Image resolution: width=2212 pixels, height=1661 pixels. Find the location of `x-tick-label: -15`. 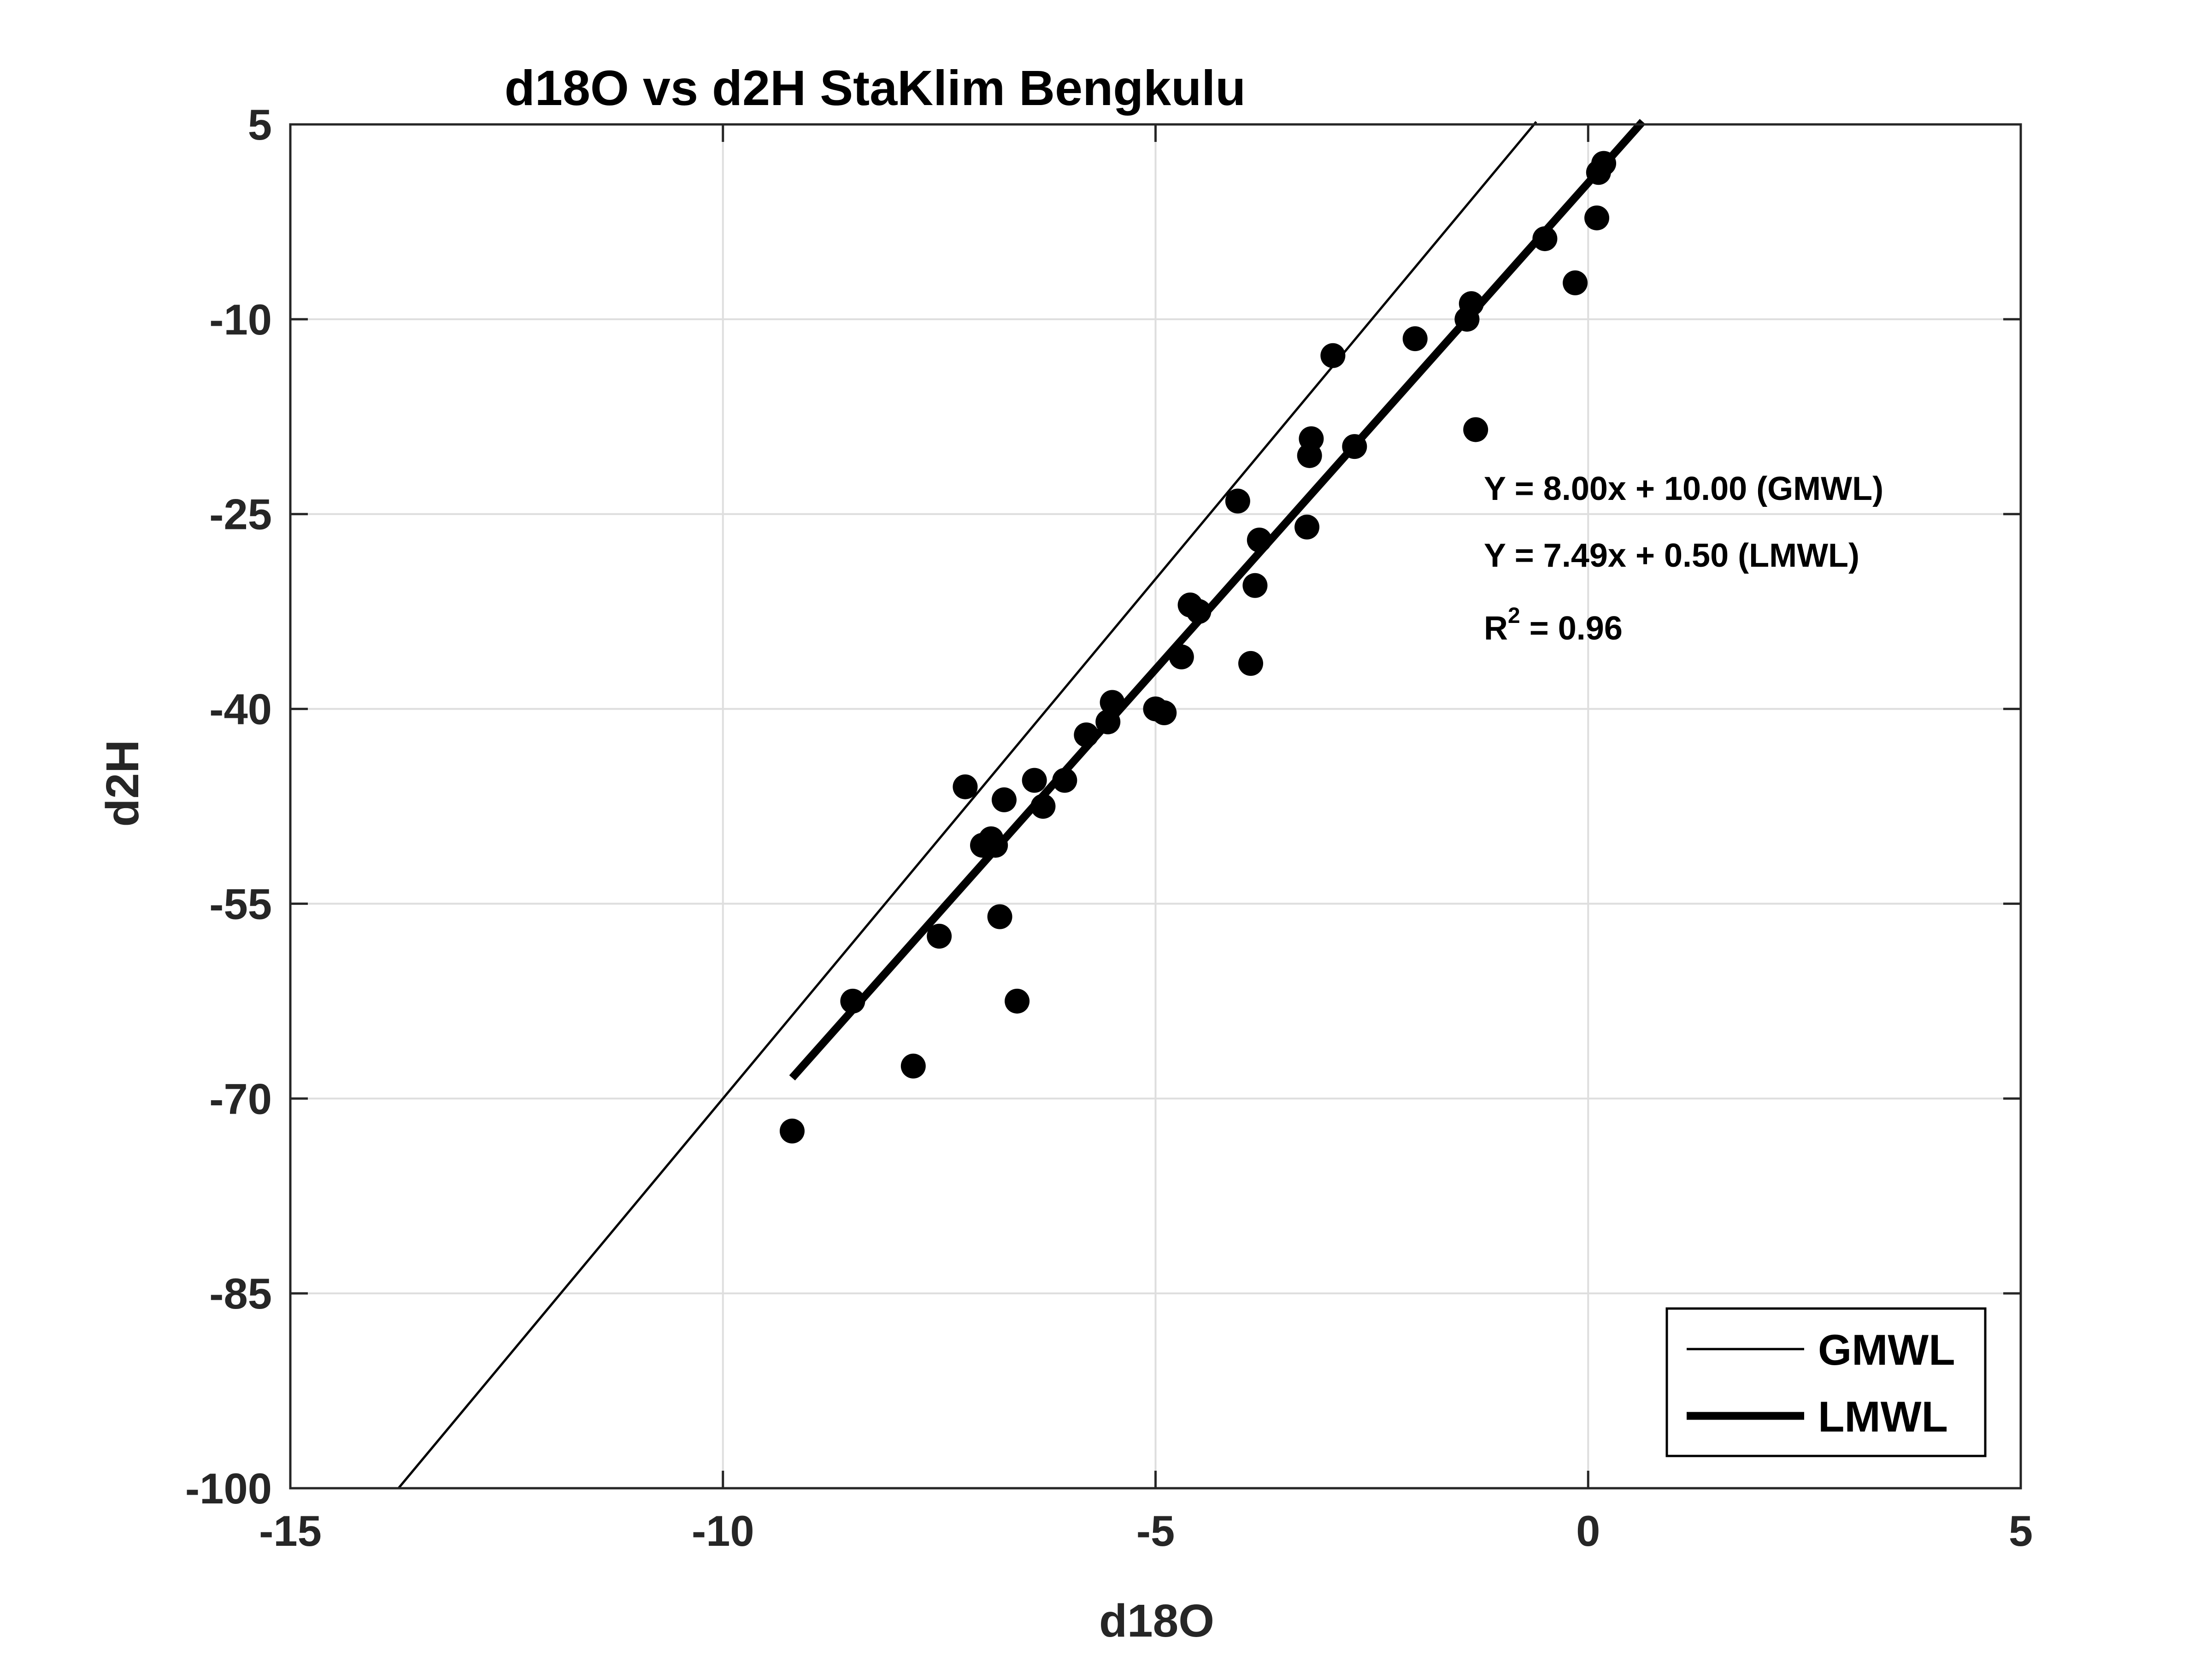

x-tick-label: -15 is located at coordinates (290, 1531).